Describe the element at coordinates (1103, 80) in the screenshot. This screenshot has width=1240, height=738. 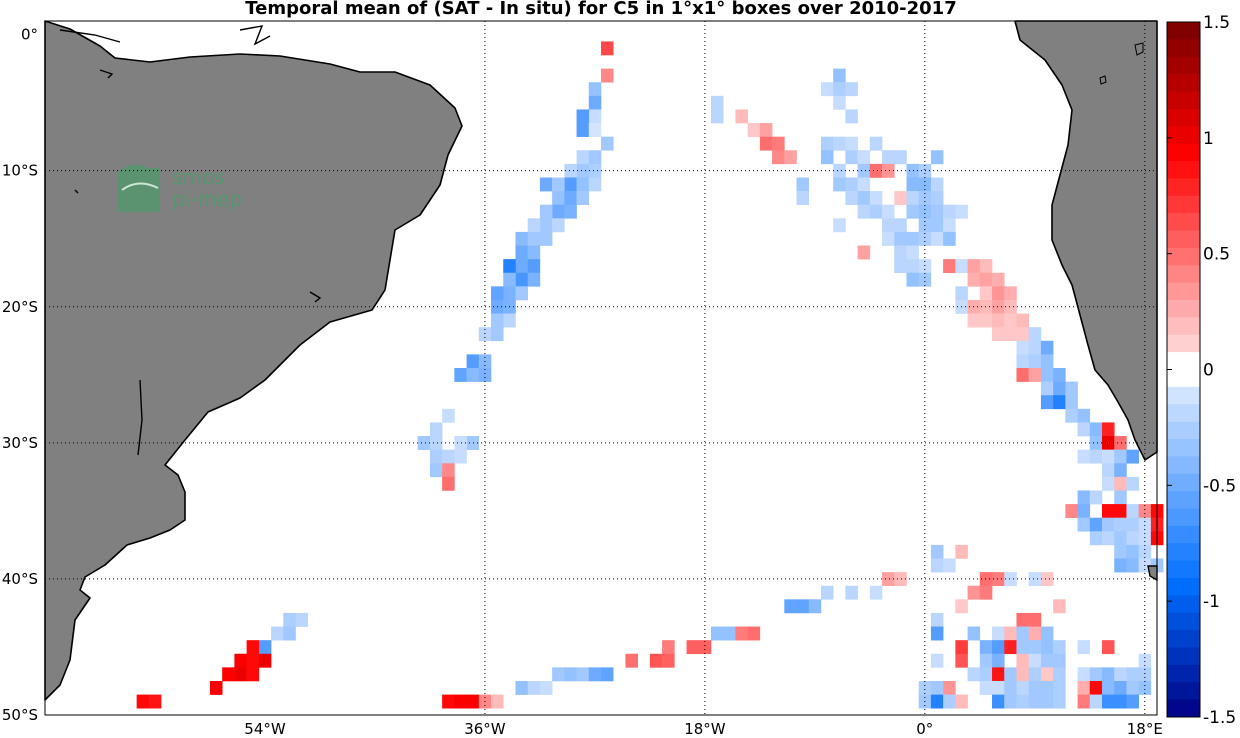
I see `island-b` at that location.